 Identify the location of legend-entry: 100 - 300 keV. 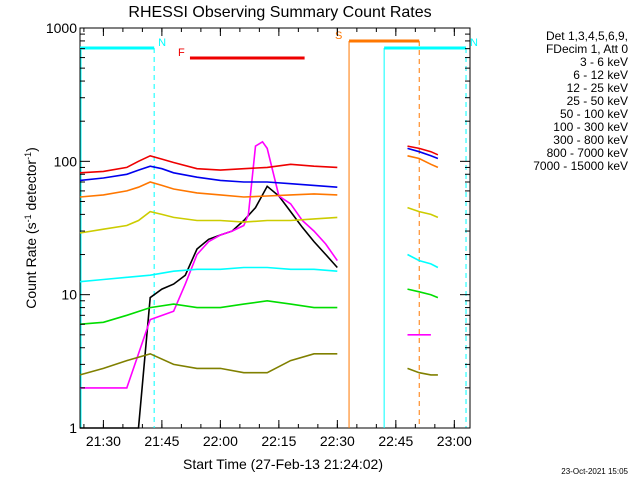
(590, 127).